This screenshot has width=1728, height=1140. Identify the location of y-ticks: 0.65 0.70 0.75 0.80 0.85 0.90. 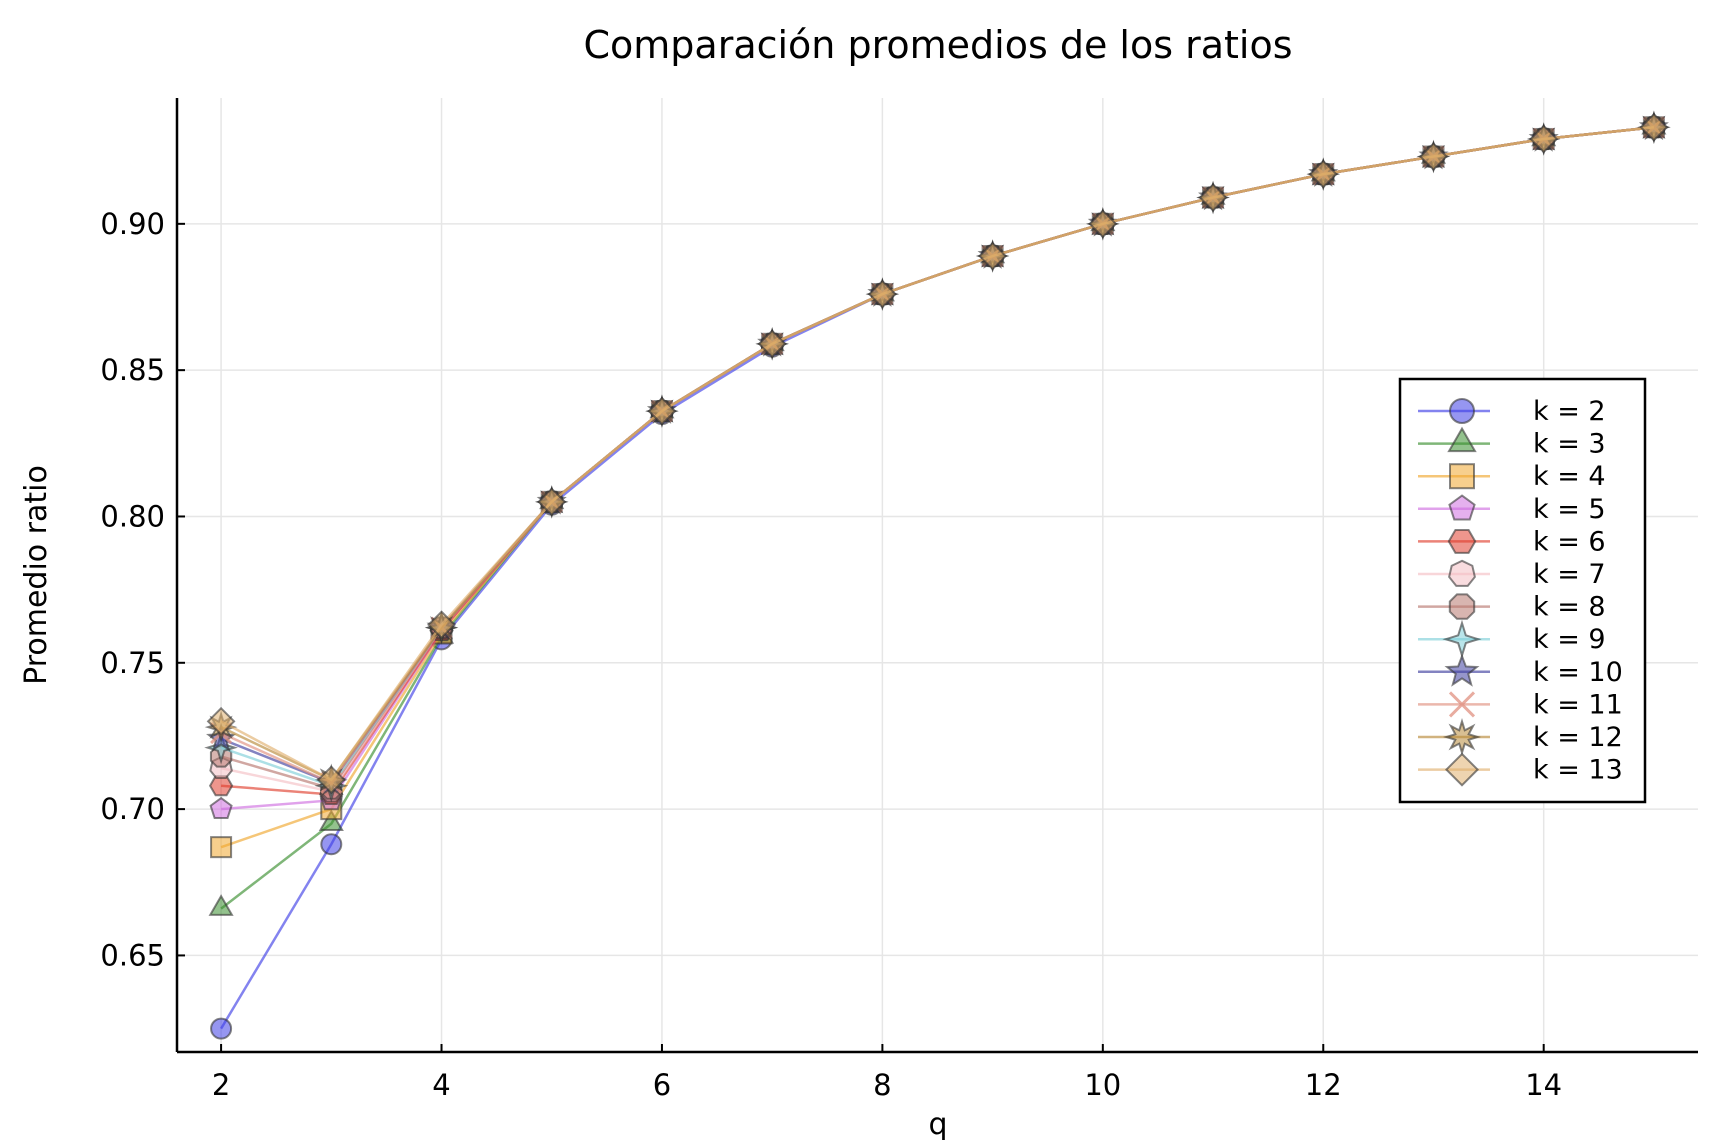
(142, 589).